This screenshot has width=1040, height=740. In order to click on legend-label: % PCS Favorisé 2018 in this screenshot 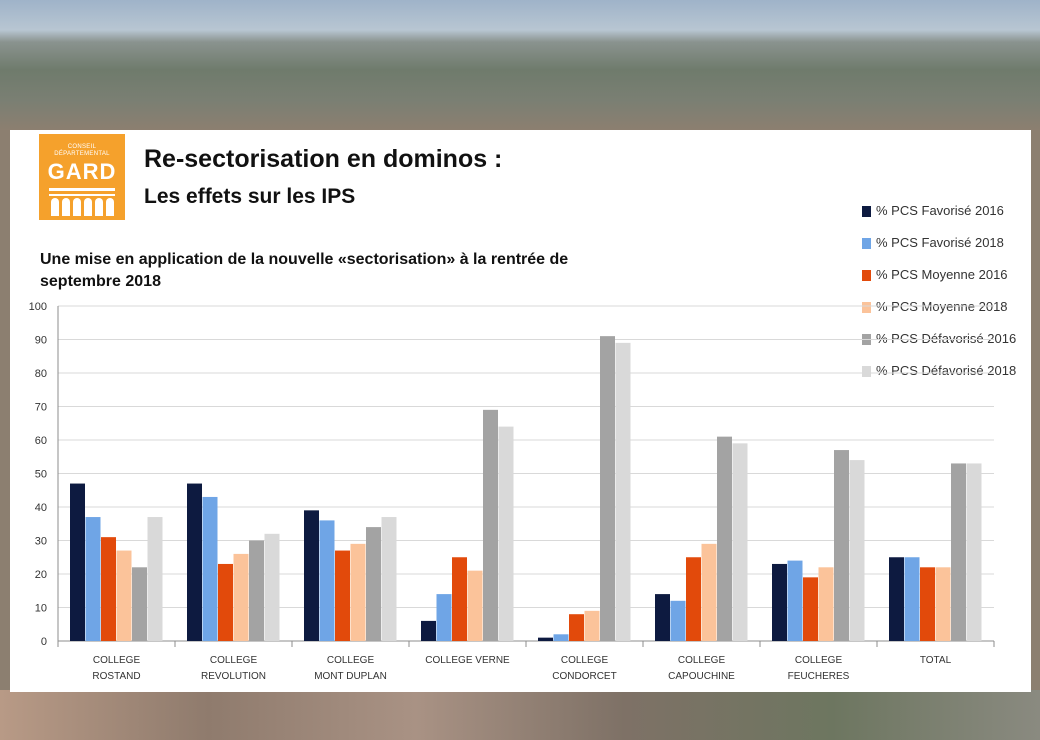, I will do `click(940, 242)`.